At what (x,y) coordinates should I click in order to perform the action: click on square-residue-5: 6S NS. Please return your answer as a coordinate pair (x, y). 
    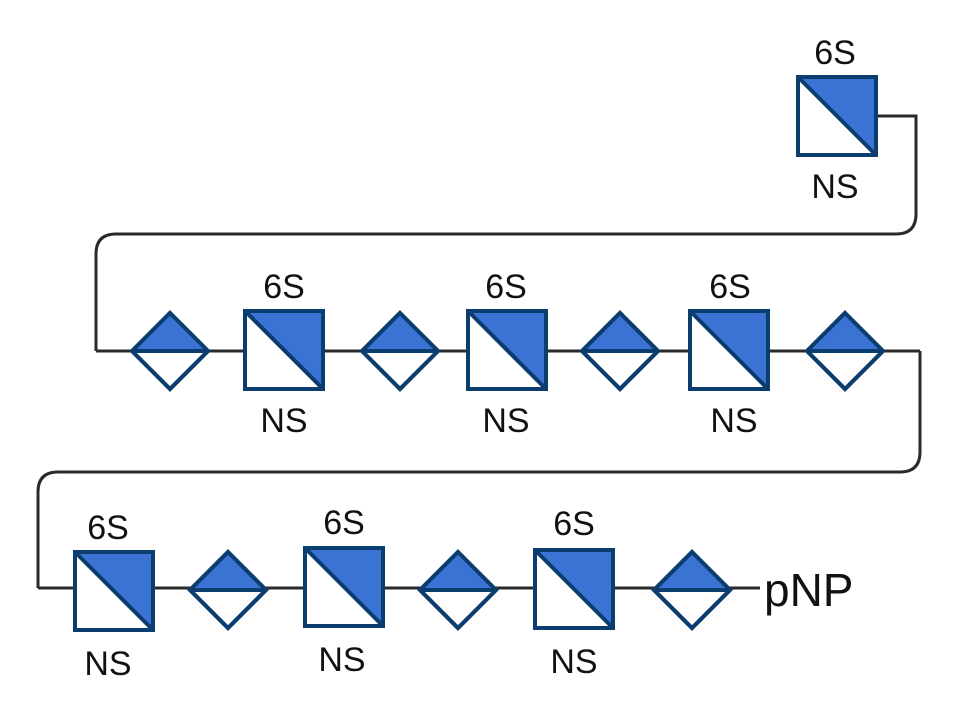
    Looking at the image, I should click on (114, 596).